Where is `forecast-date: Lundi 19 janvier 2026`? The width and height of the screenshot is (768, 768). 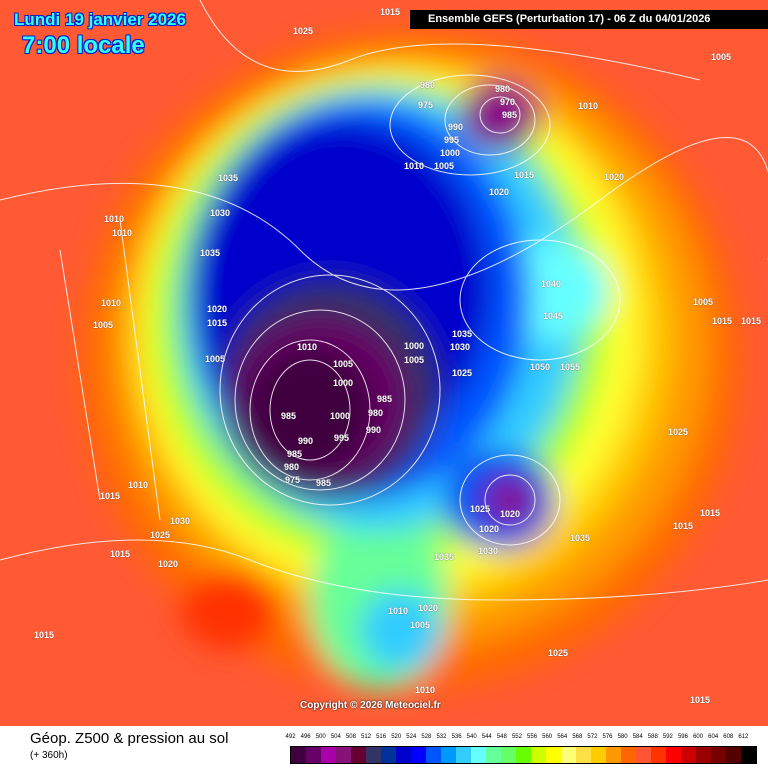 forecast-date: Lundi 19 janvier 2026 is located at coordinates (100, 19).